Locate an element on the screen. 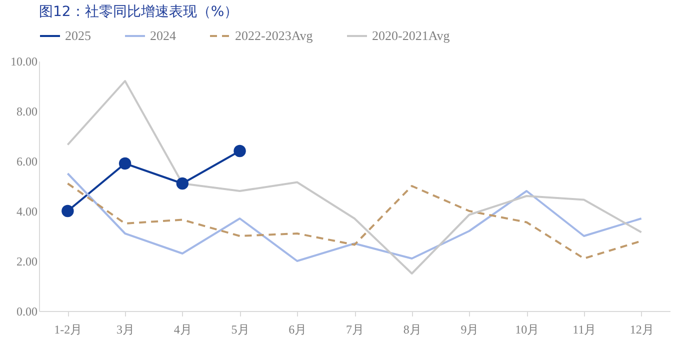  x-tick-label: 1-2月 is located at coordinates (68, 329).